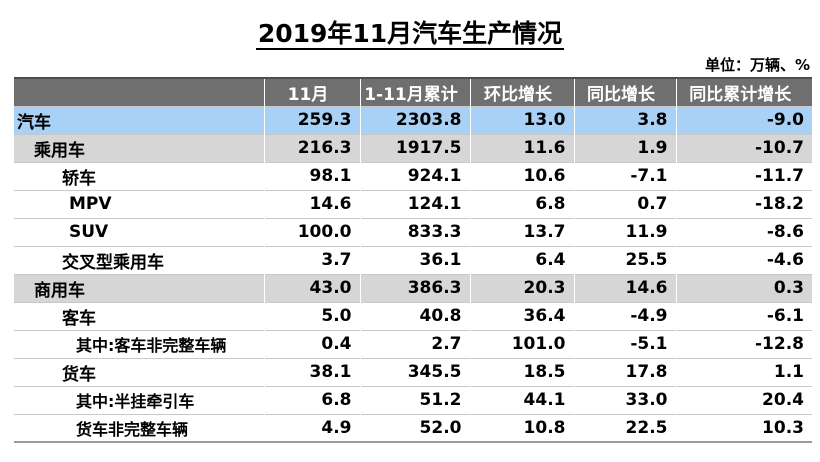 The image size is (820, 462). I want to click on cell-mom: 6.4, so click(522, 259).